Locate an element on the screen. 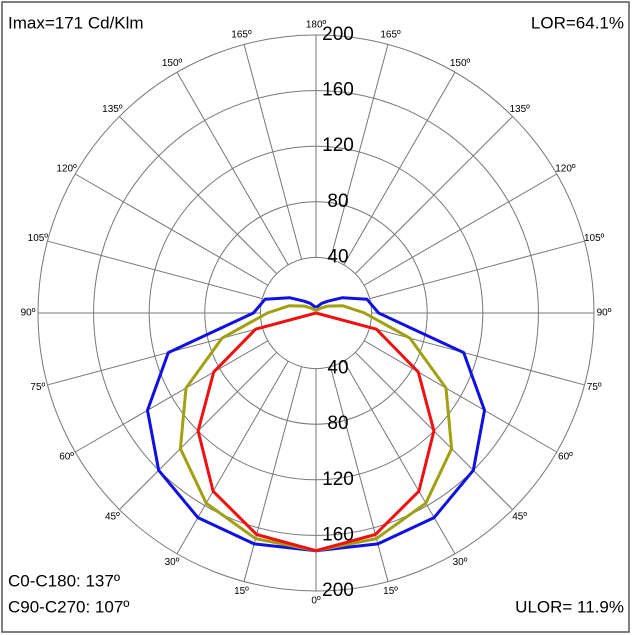  imax-note: Imax=171 Cd/Klm is located at coordinates (76, 22).